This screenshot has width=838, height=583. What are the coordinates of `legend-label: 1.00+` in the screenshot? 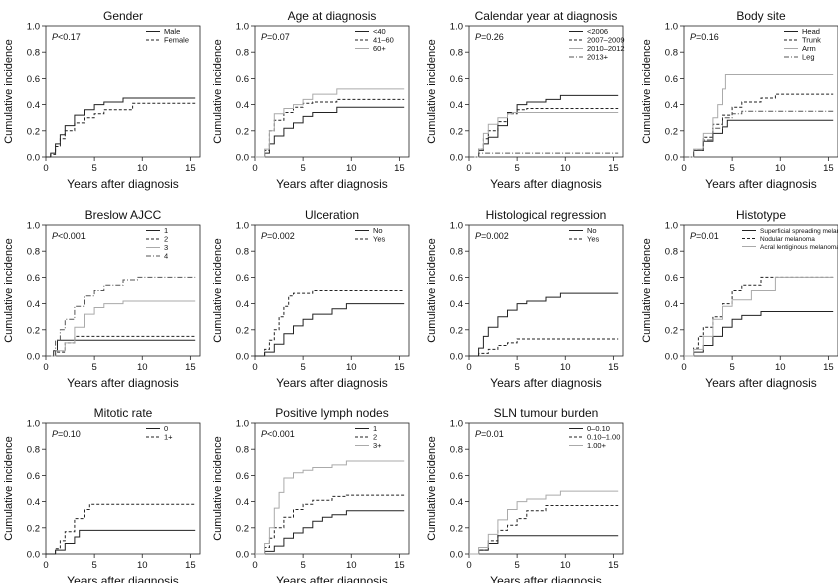 It's located at (597, 445).